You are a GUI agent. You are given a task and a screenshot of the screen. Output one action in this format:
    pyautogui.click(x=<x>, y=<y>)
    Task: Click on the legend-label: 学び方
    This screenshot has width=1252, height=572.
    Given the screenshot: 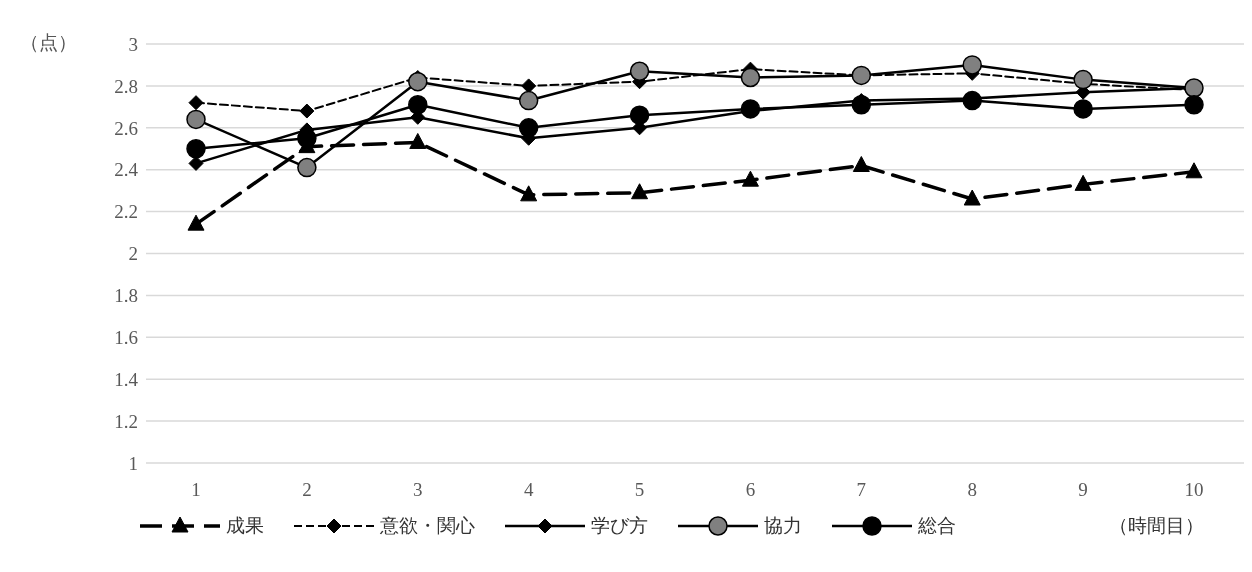 What is the action you would take?
    pyautogui.click(x=619, y=526)
    